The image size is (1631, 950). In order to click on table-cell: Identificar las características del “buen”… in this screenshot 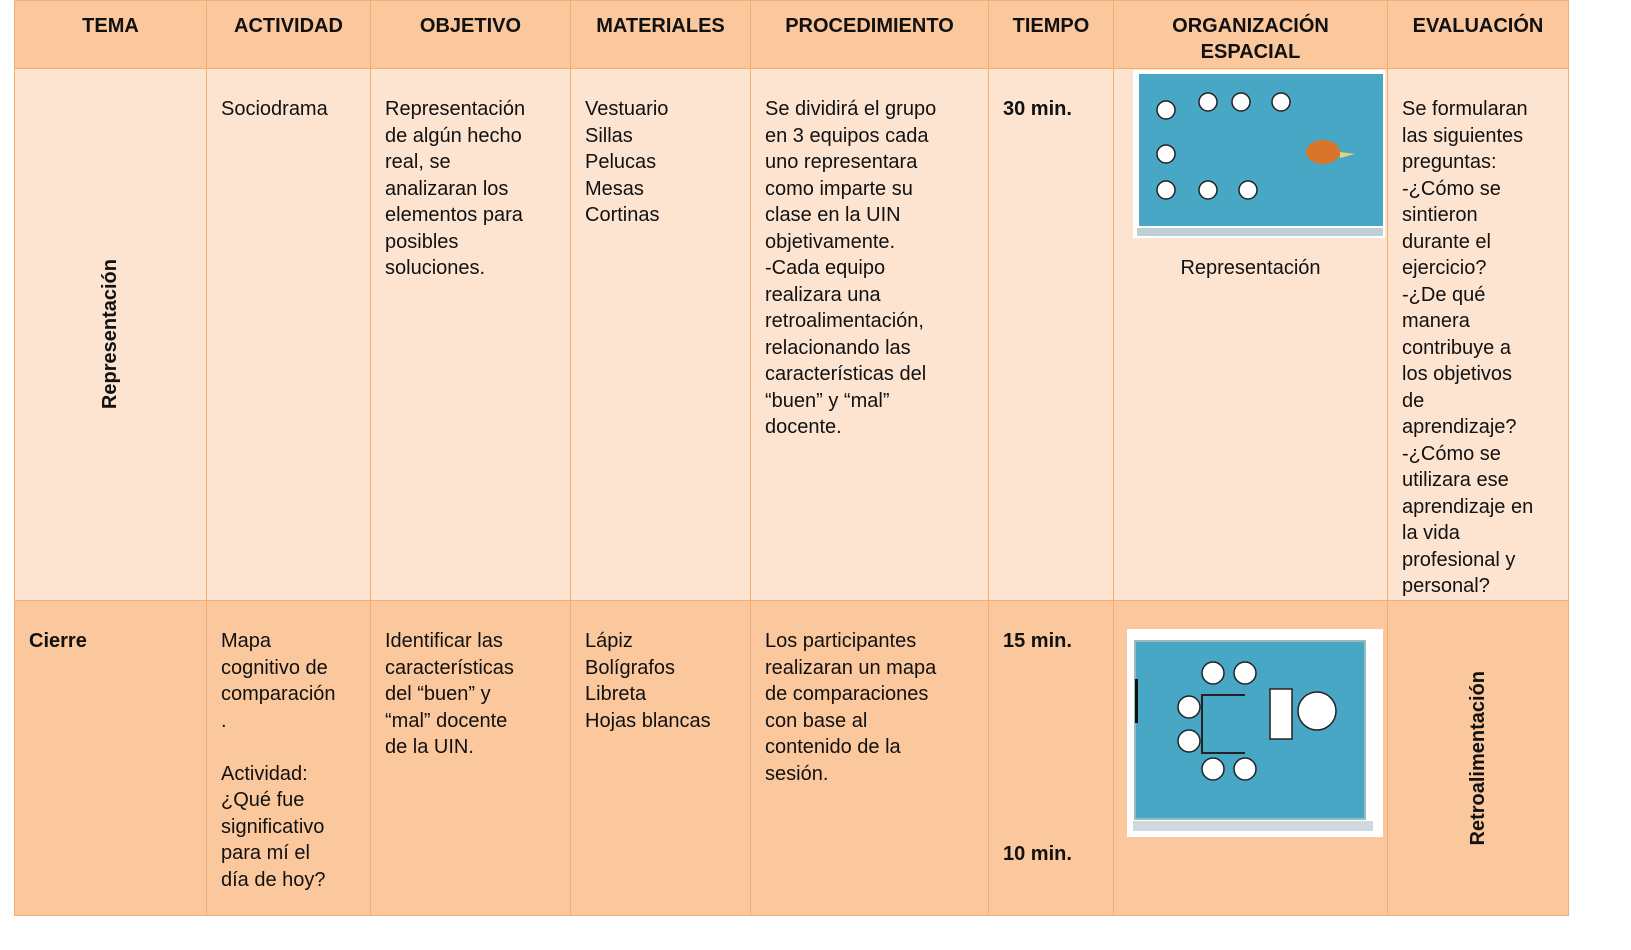, I will do `click(470, 758)`.